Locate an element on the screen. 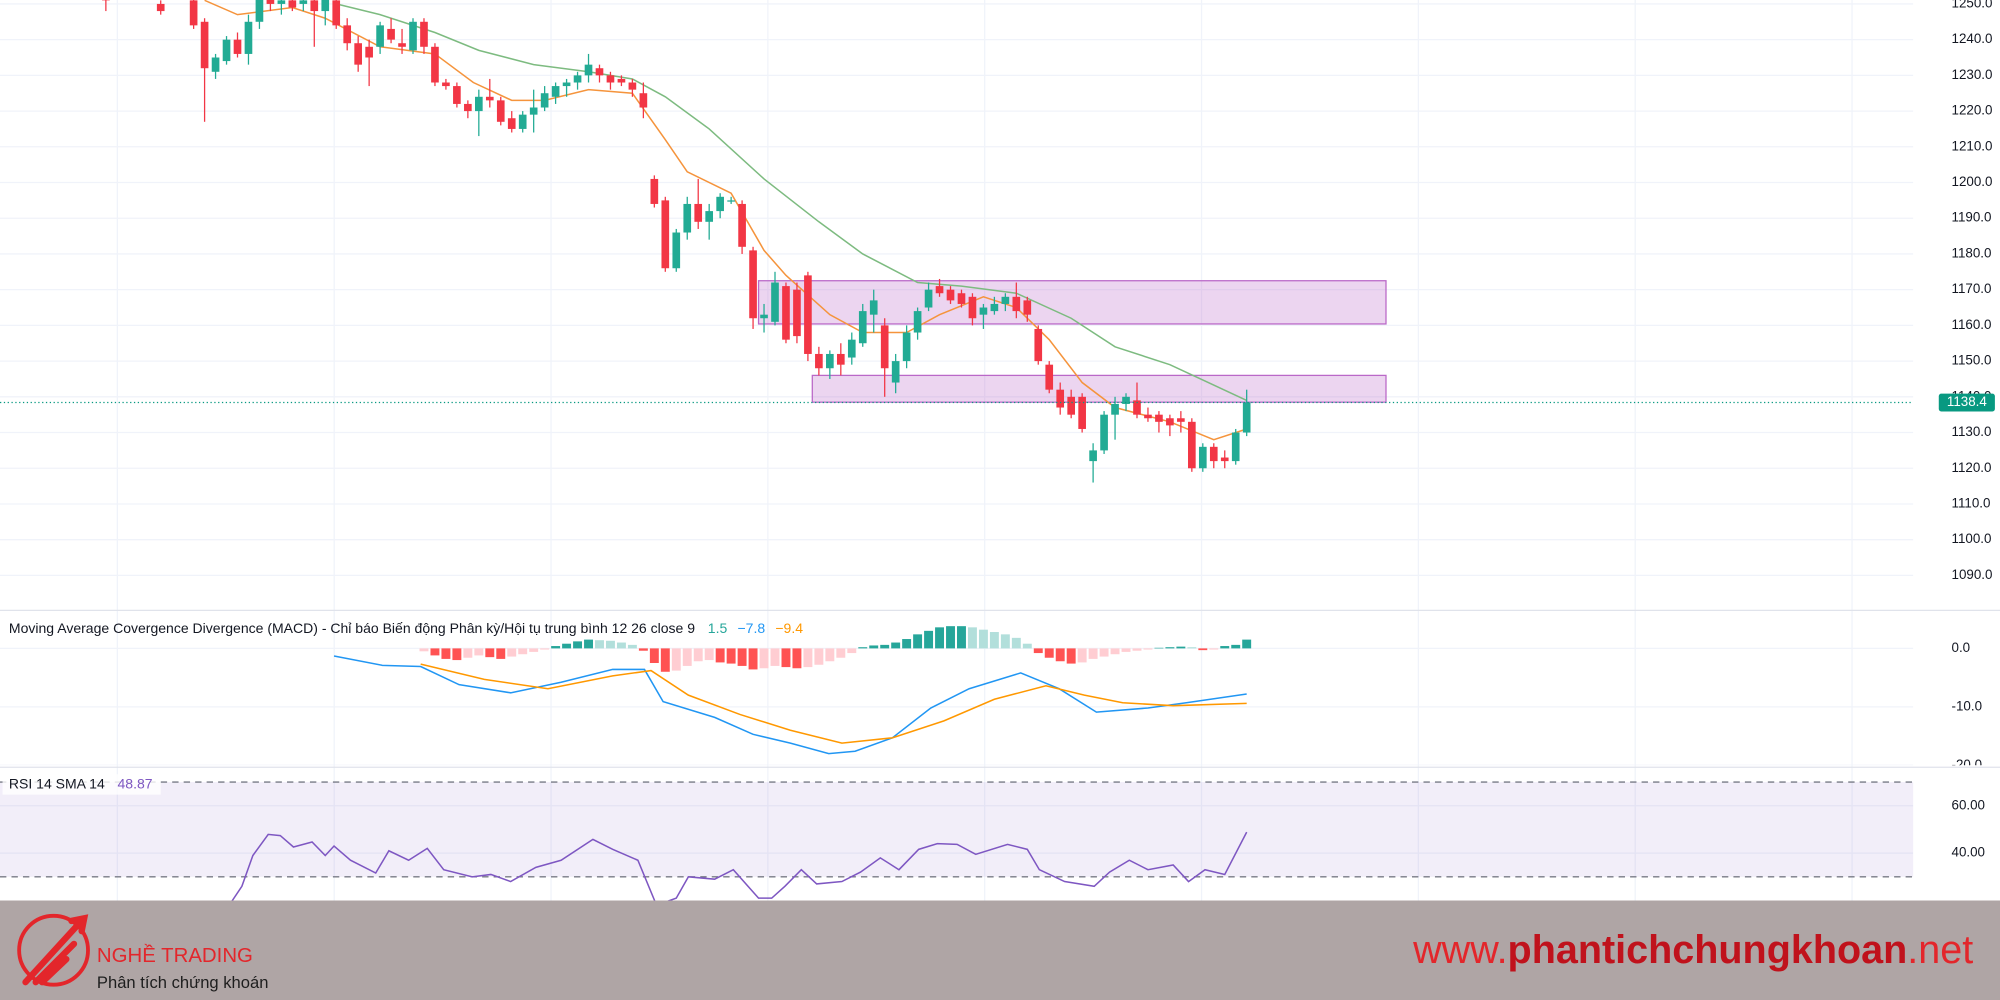 This screenshot has height=1000, width=2000. y-tick-label: 1200.0 is located at coordinates (1972, 181).